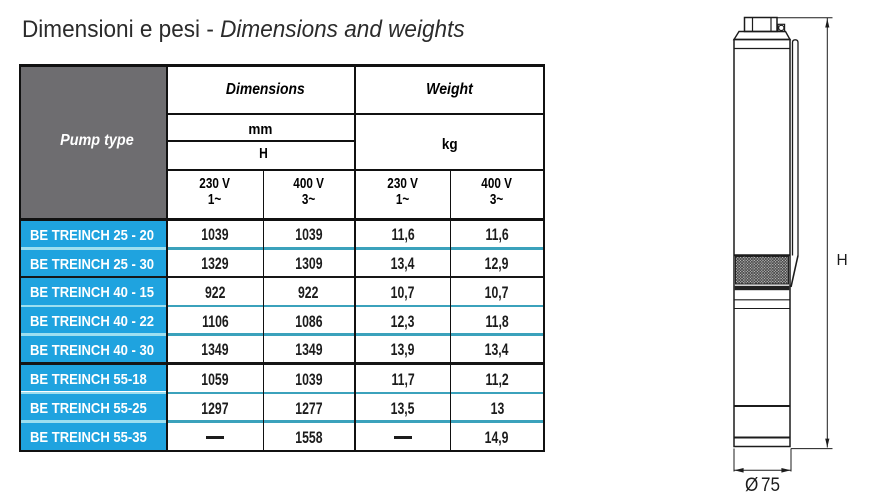  What do you see at coordinates (842, 260) in the screenshot?
I see `svg-text: H` at bounding box center [842, 260].